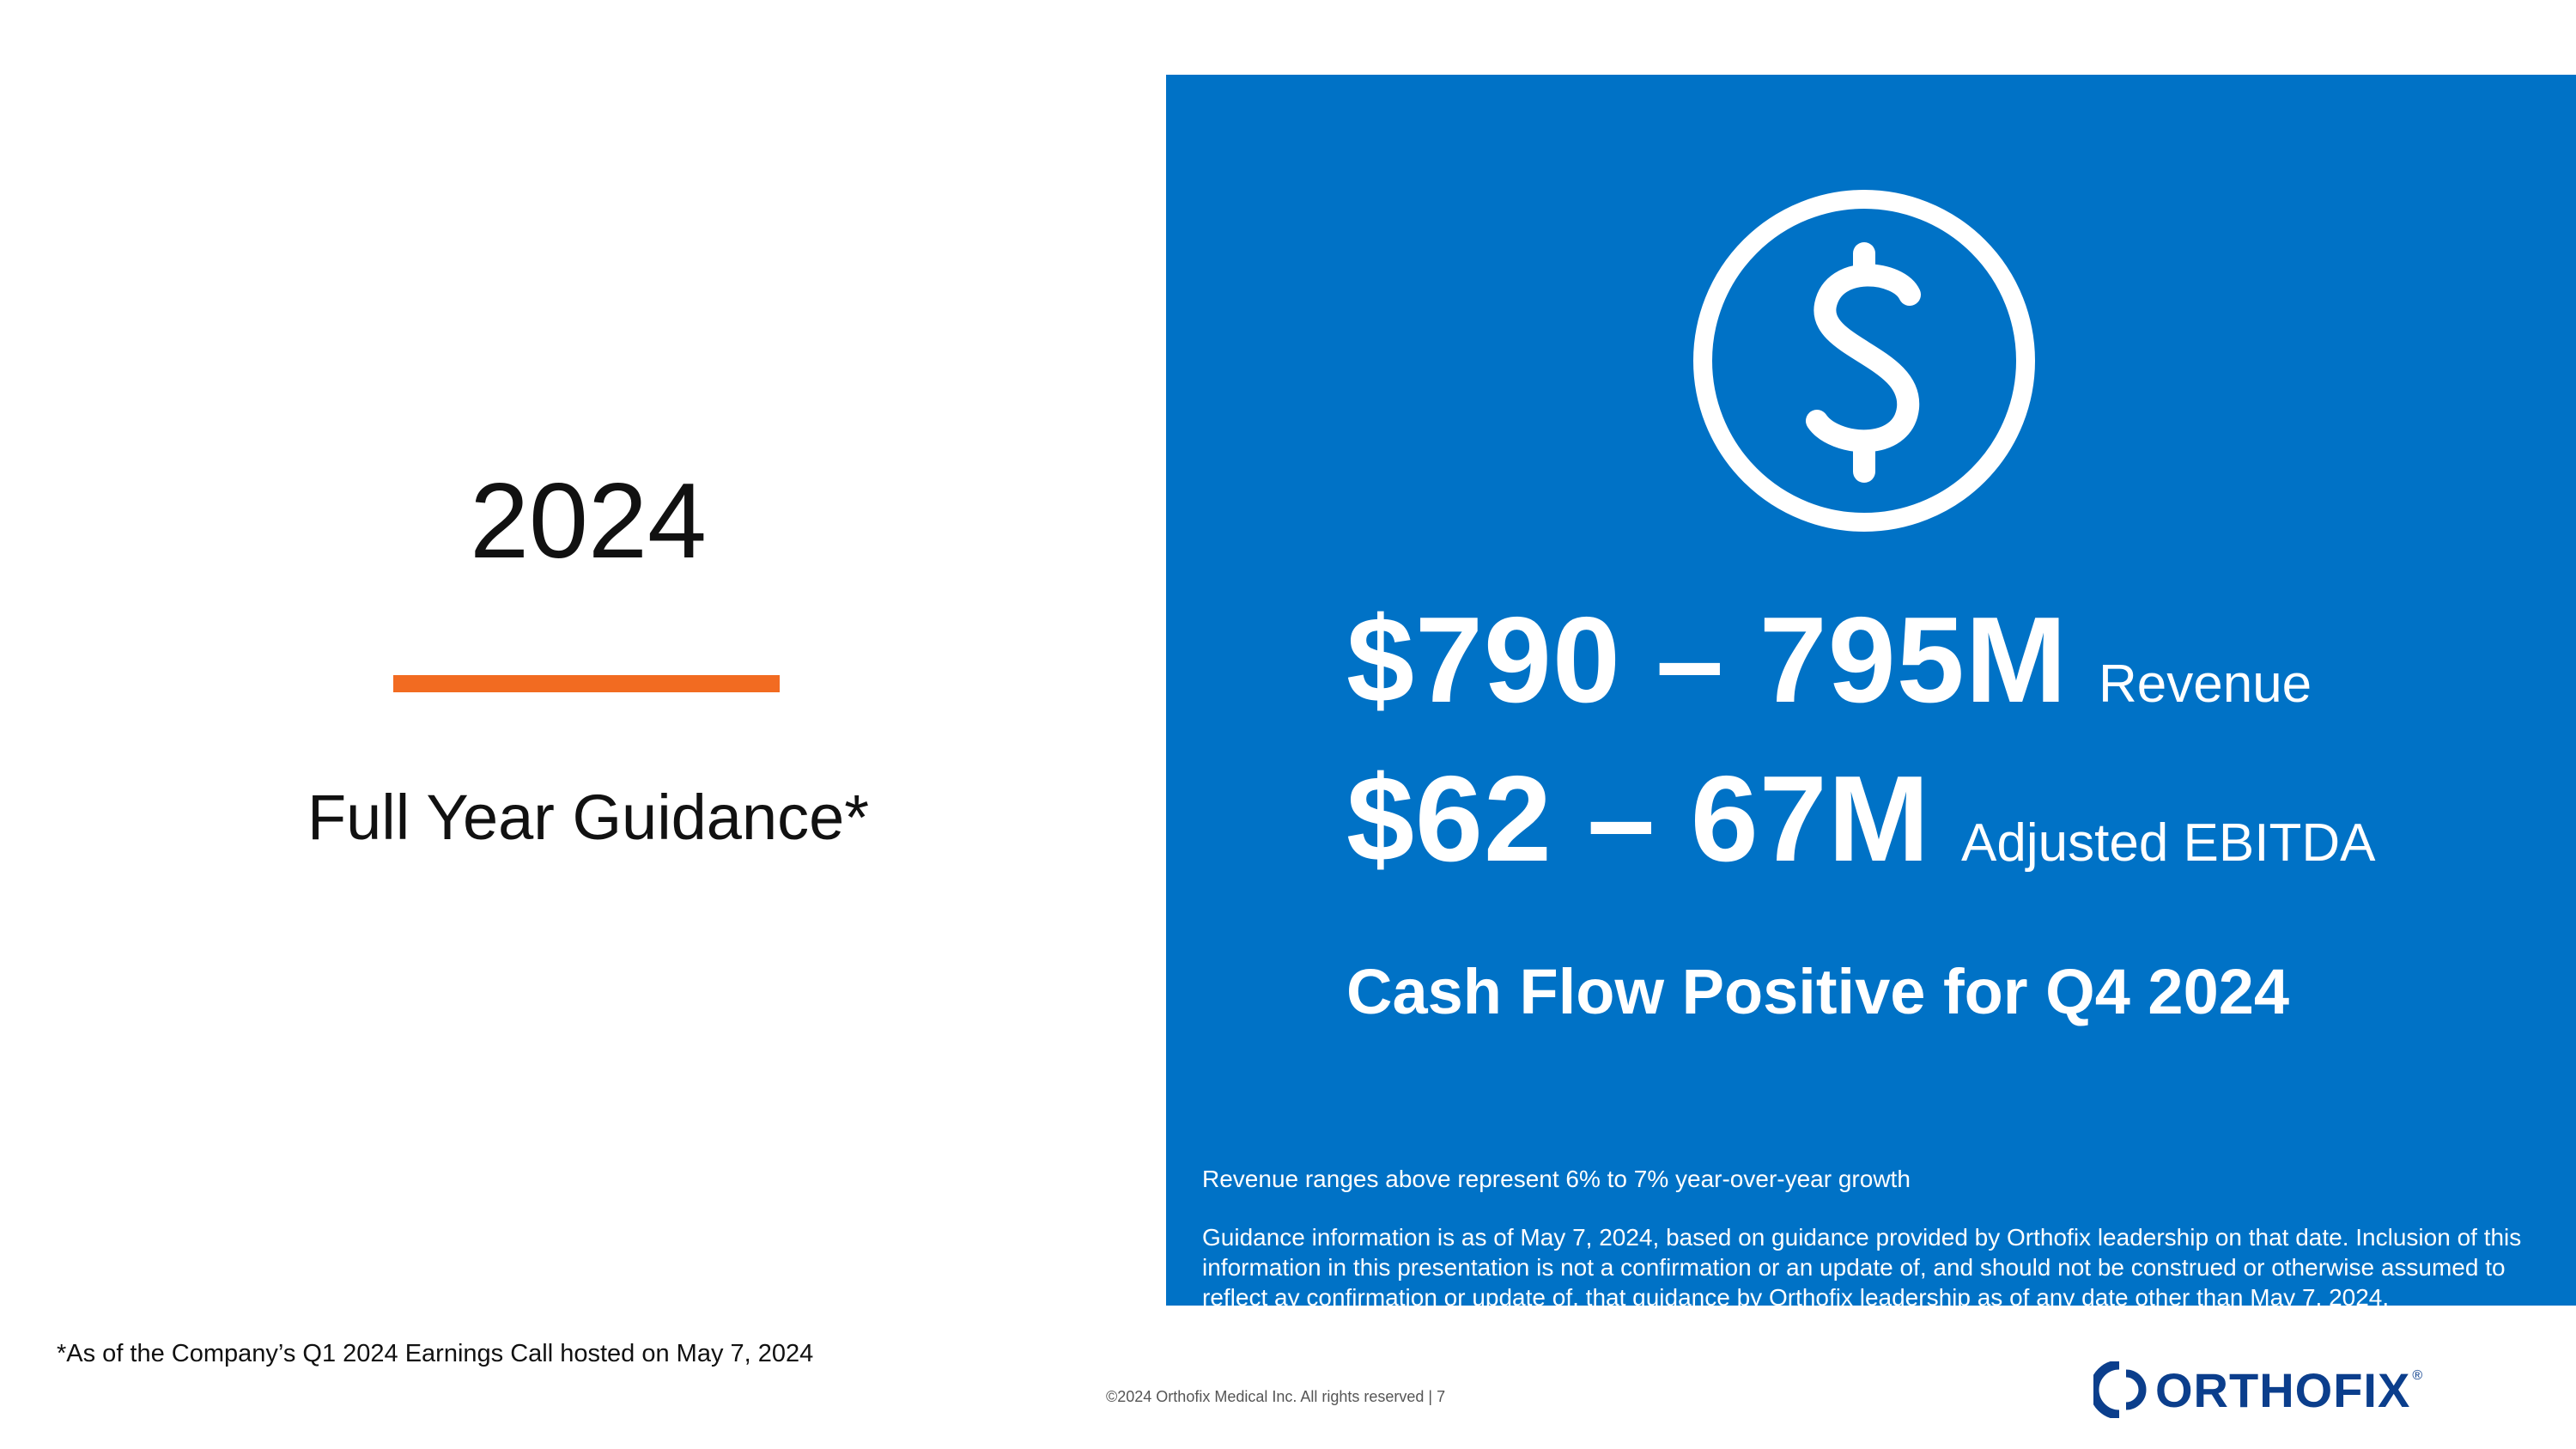 The height and width of the screenshot is (1449, 2576). I want to click on guidance-subtitle: Full Year Guidance*, so click(588, 817).